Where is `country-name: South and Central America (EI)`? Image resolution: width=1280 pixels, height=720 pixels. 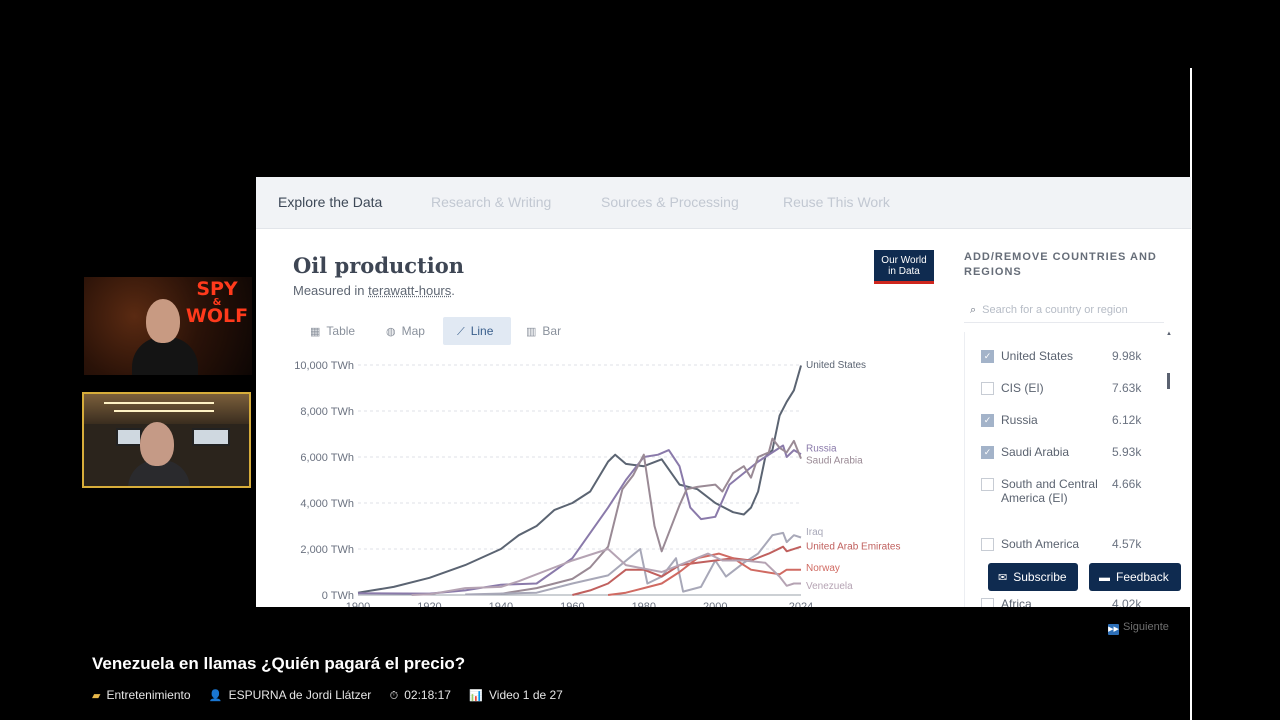 country-name: South and Central America (EI) is located at coordinates (1049, 491).